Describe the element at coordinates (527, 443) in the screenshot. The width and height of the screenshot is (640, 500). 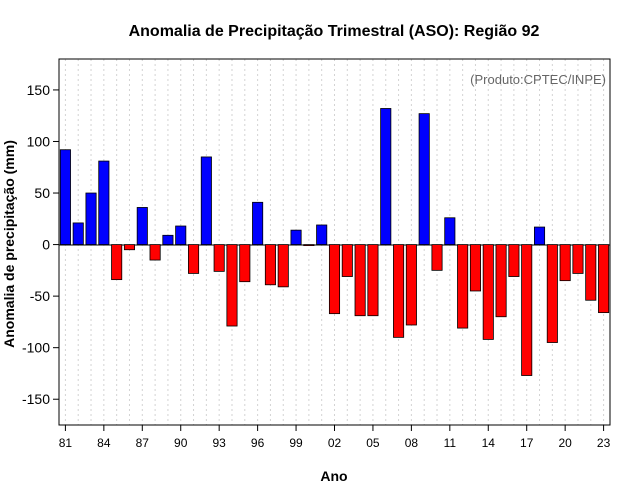
I see `x-tick-label: 17` at that location.